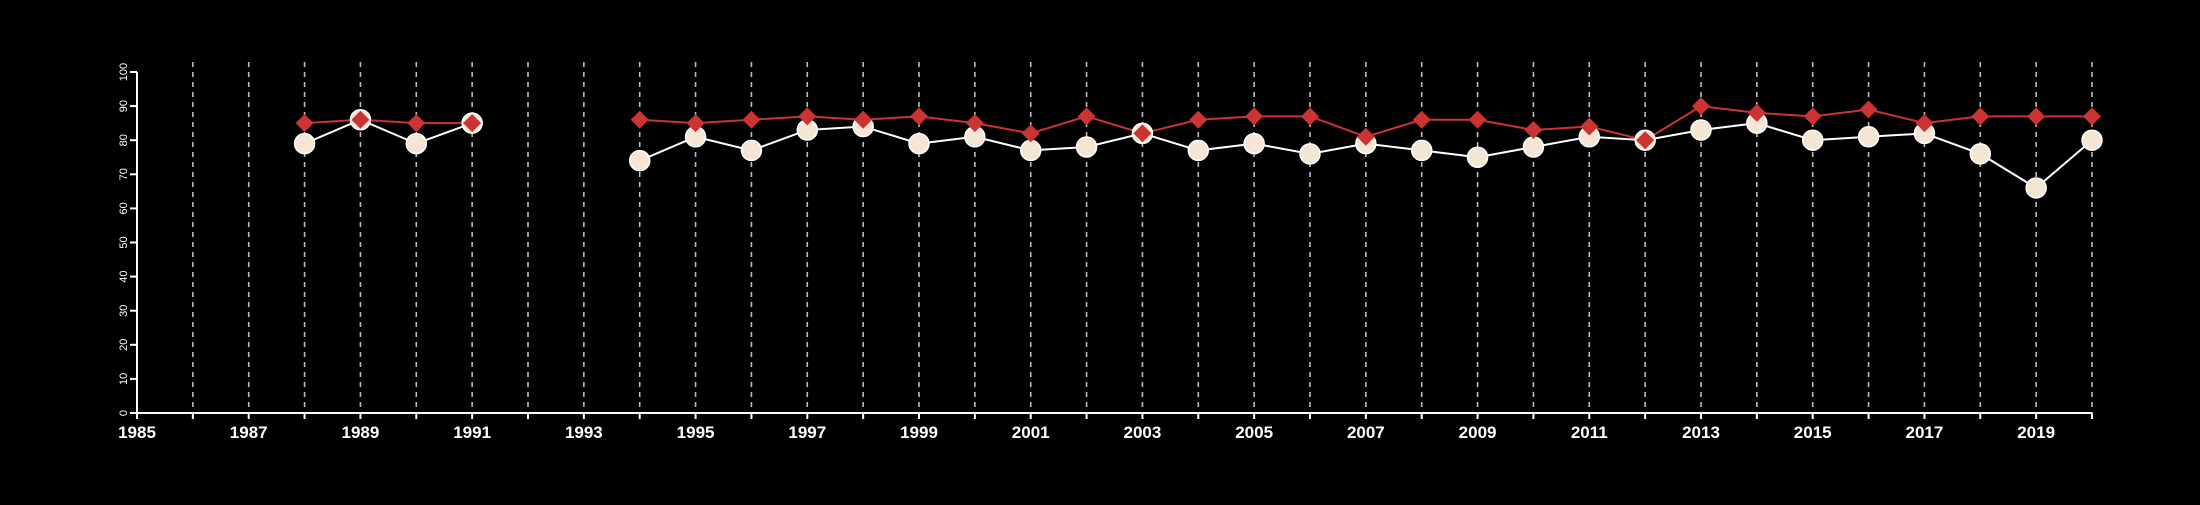 This screenshot has height=505, width=2200. Describe the element at coordinates (584, 432) in the screenshot. I see `x-tick-label: 1993` at that location.